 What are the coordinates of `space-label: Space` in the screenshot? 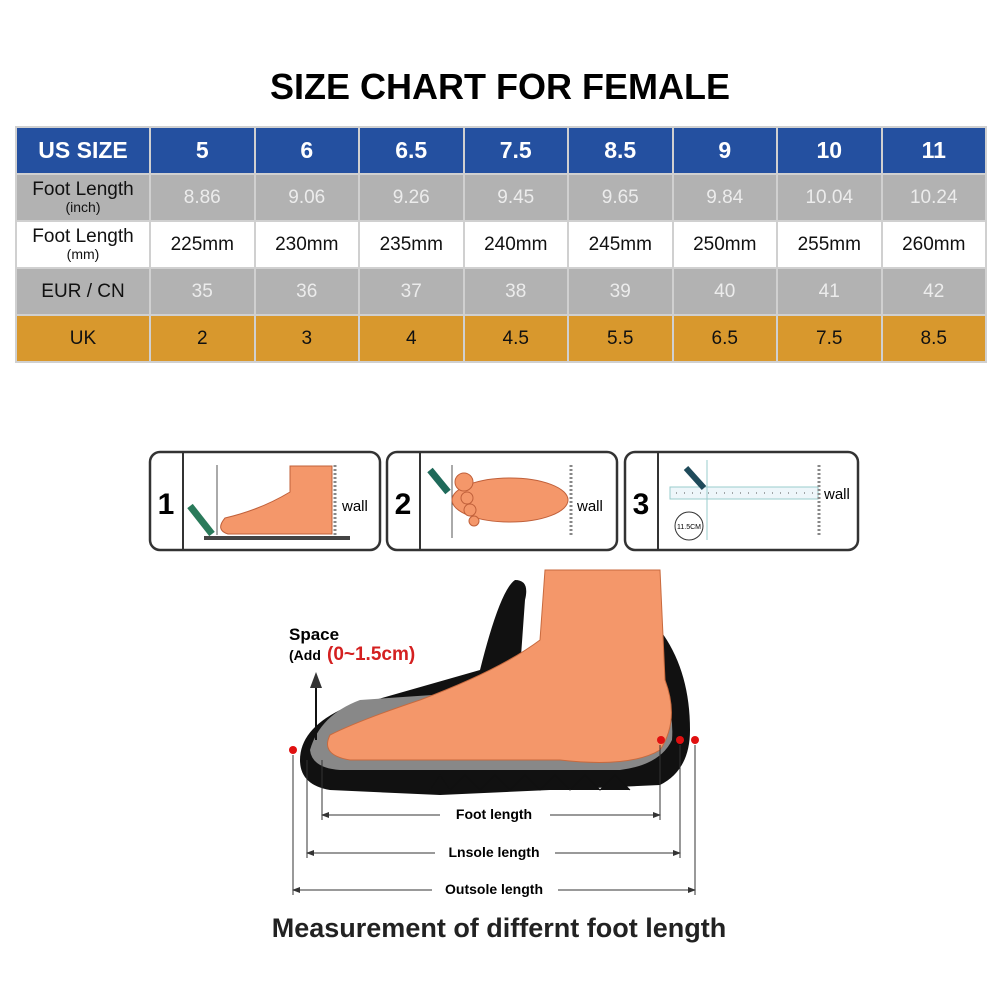 It's located at (314, 634).